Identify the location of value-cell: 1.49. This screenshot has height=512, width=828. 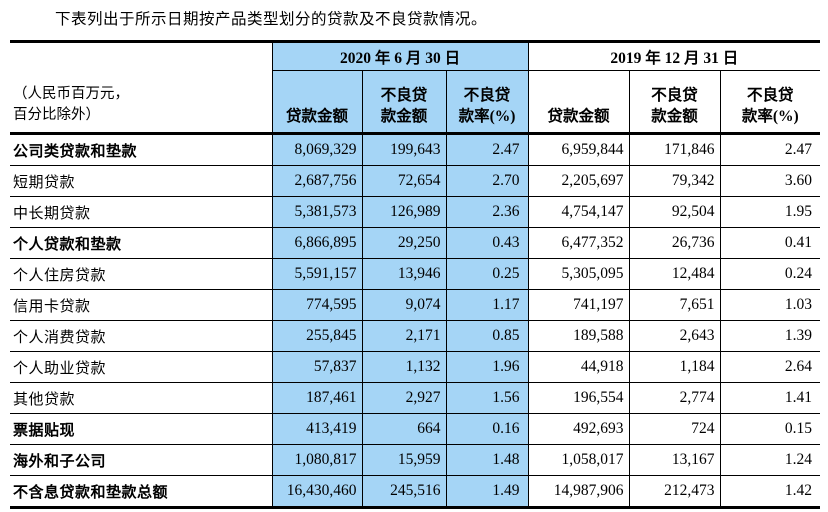
(487, 491).